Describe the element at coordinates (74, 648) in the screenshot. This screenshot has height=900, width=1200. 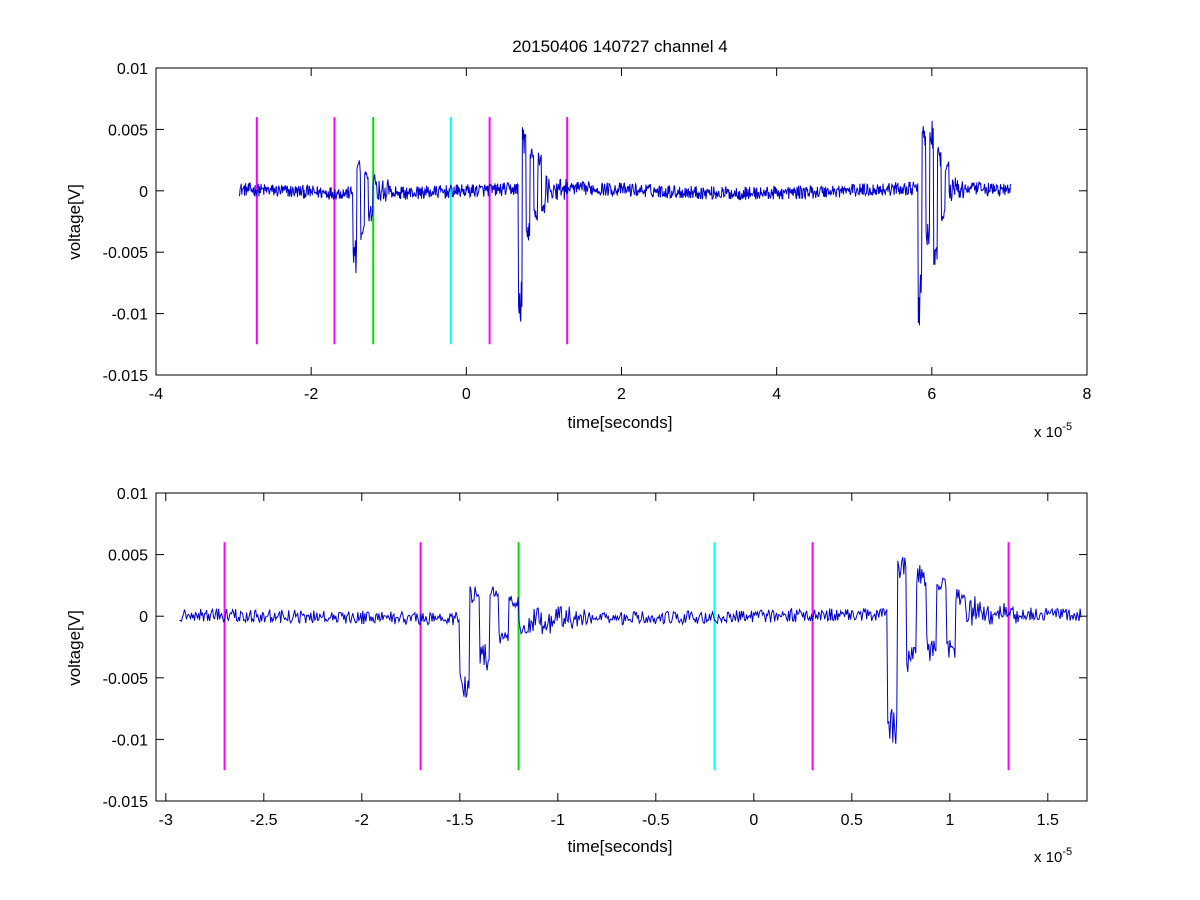
I see `bottom-plot-ylabel: voltage[V]` at that location.